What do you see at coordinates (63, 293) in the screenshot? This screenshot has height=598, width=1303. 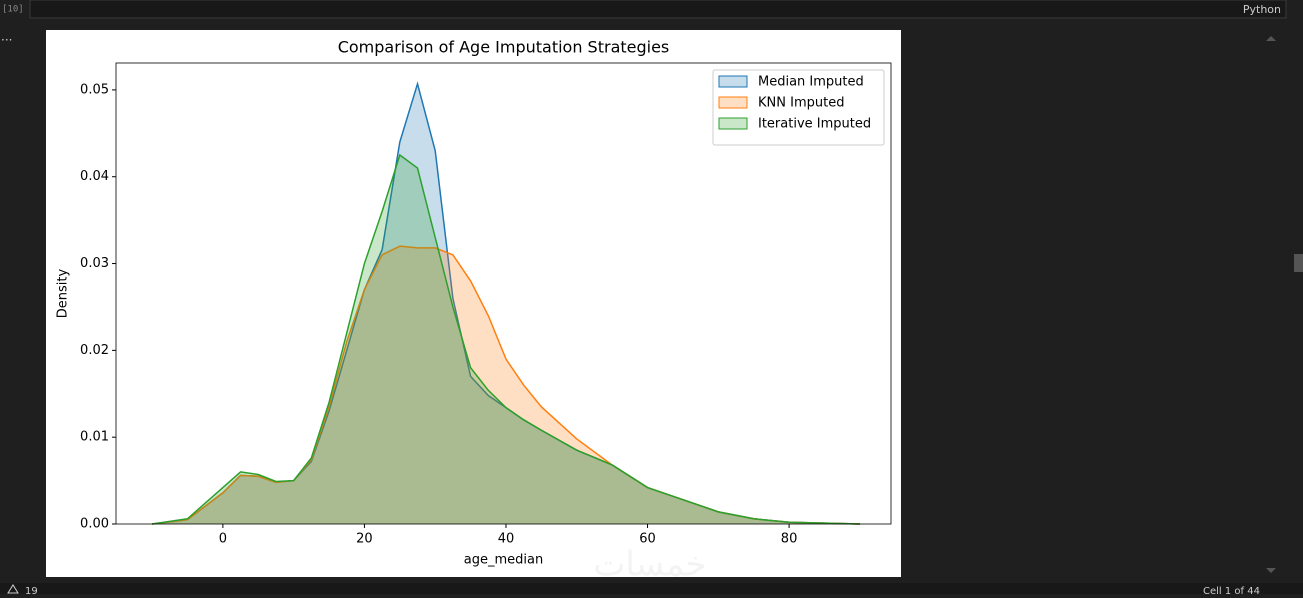 I see `y-axis-label: Density` at bounding box center [63, 293].